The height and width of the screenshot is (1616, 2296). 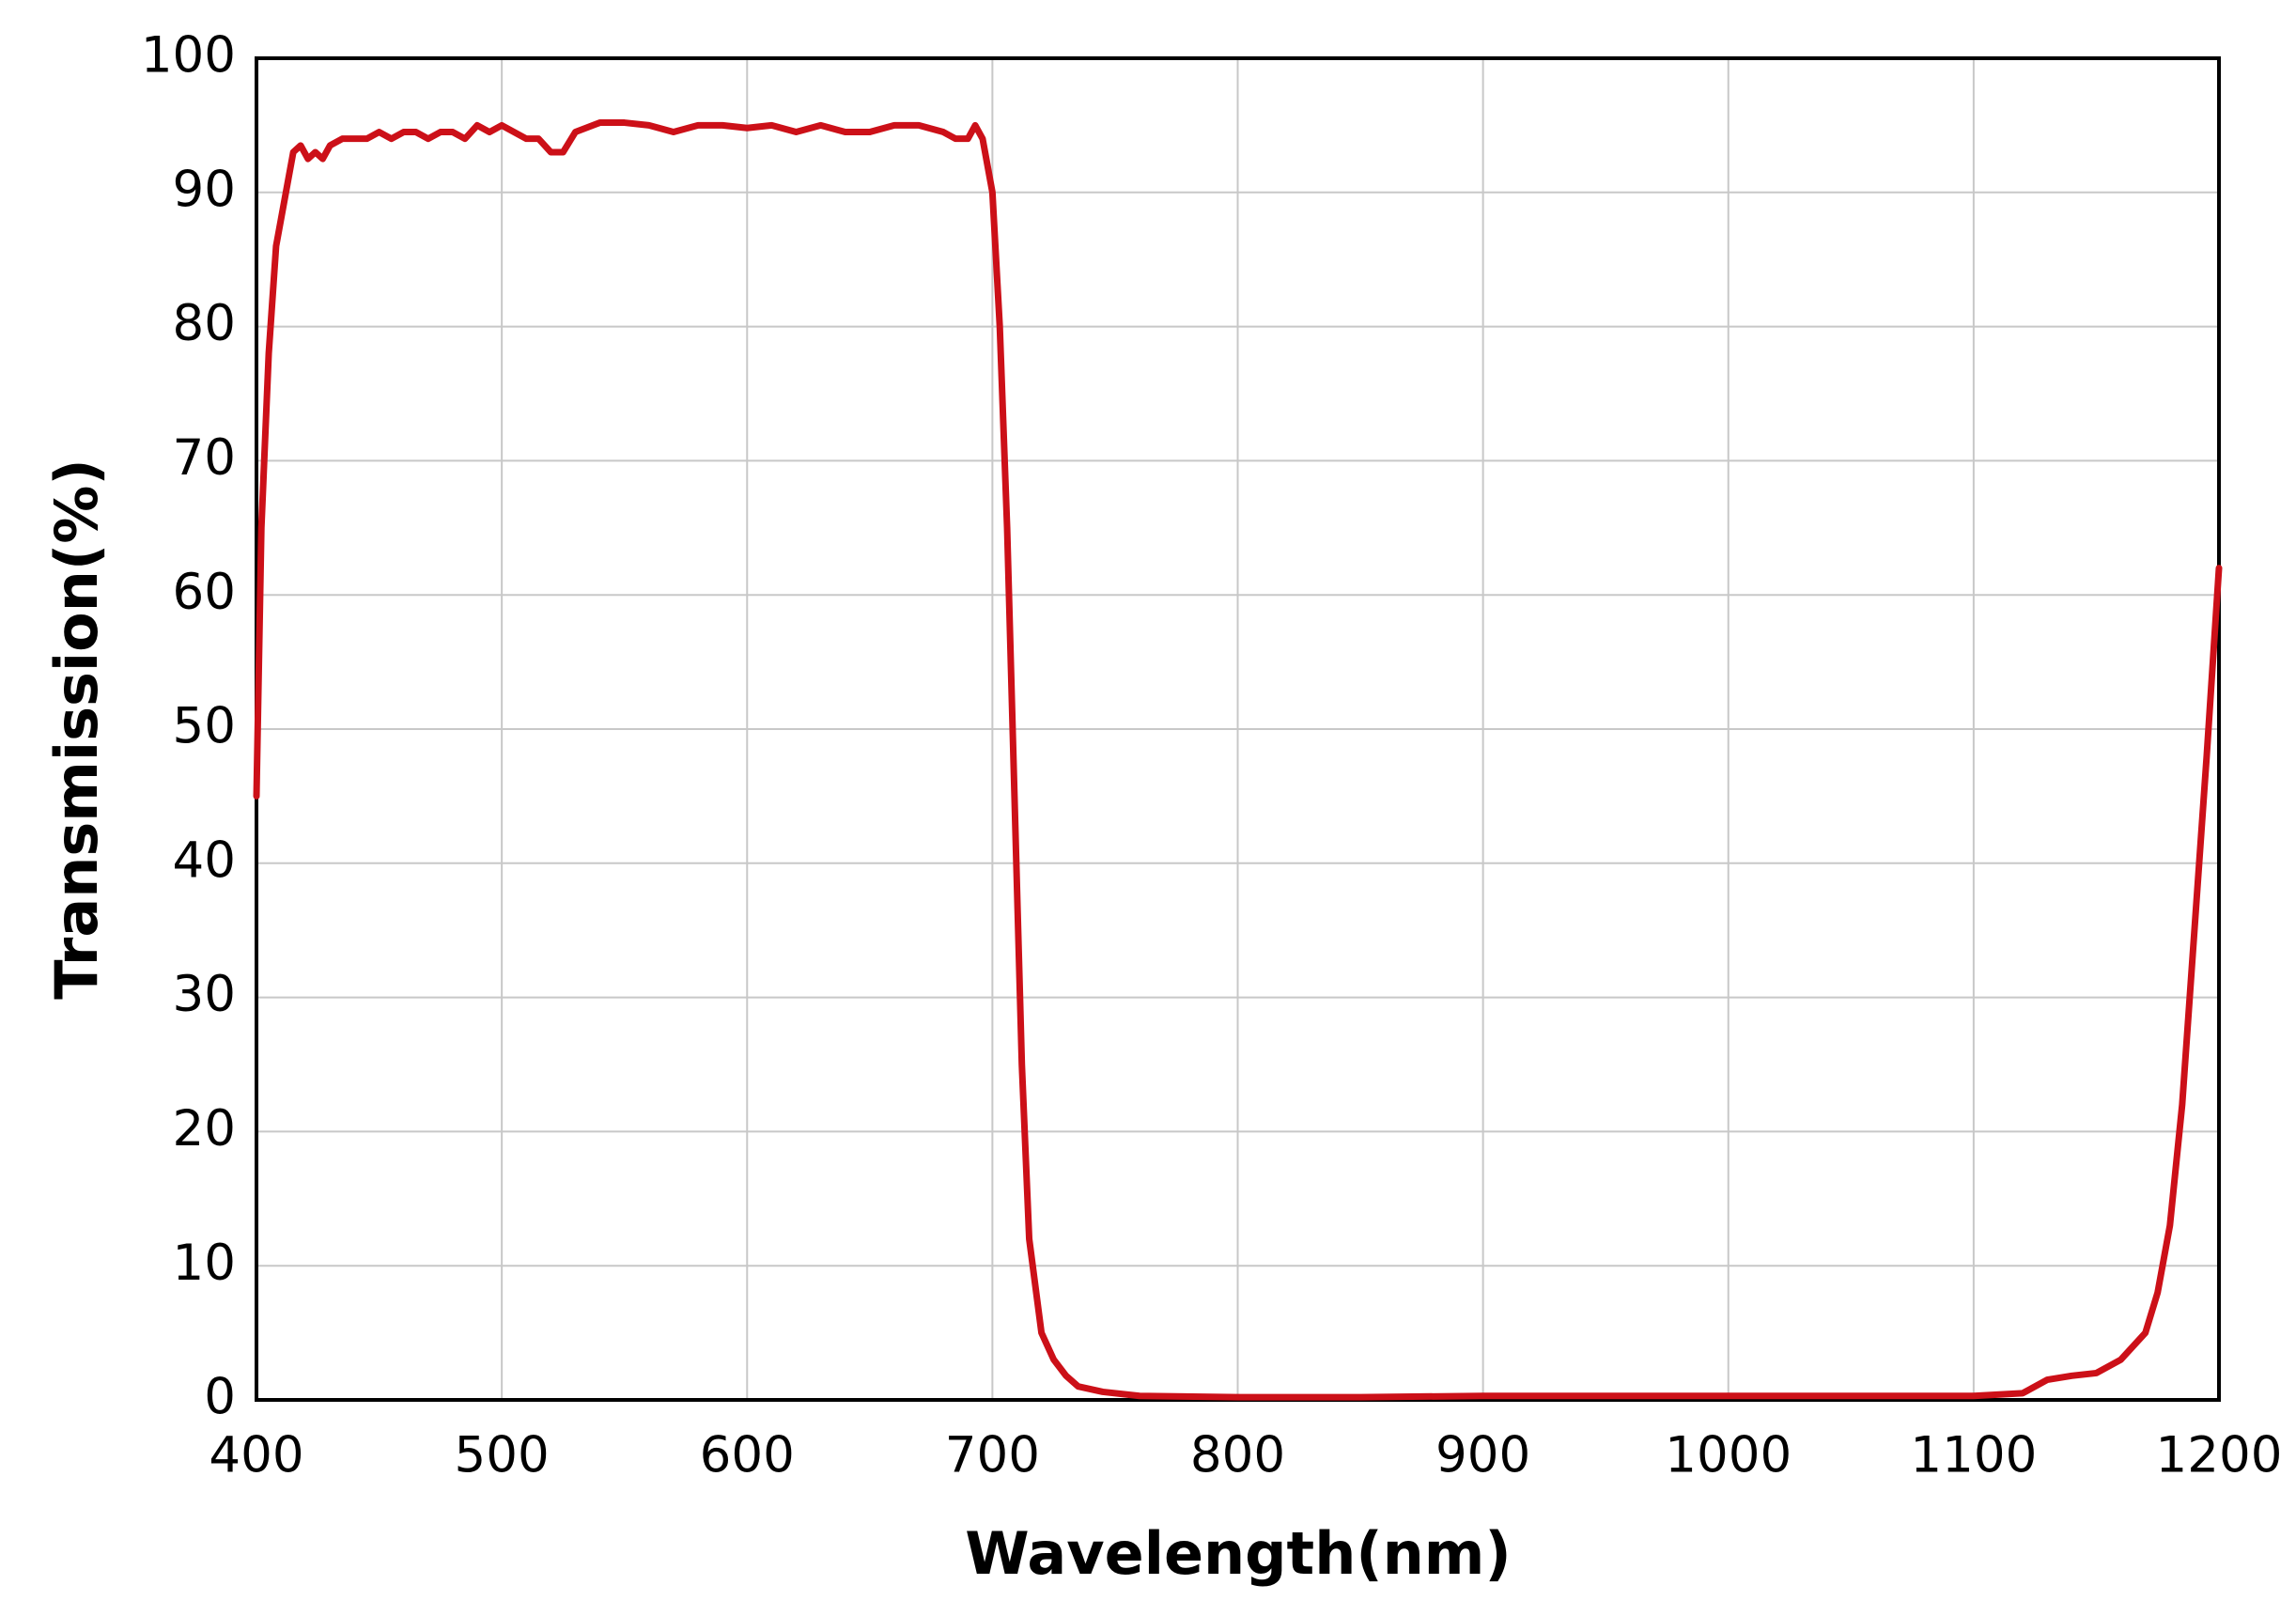 What do you see at coordinates (1728, 1455) in the screenshot?
I see `x-tick-label: 1000` at bounding box center [1728, 1455].